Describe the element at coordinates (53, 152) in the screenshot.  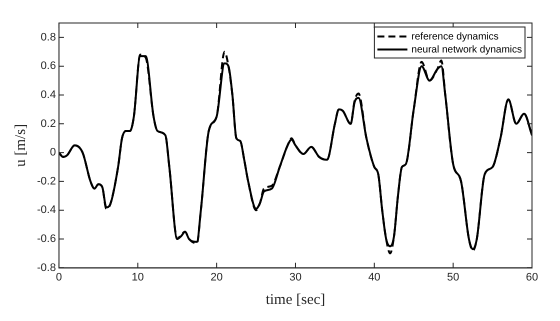
I see `y-tick-label: 0` at that location.